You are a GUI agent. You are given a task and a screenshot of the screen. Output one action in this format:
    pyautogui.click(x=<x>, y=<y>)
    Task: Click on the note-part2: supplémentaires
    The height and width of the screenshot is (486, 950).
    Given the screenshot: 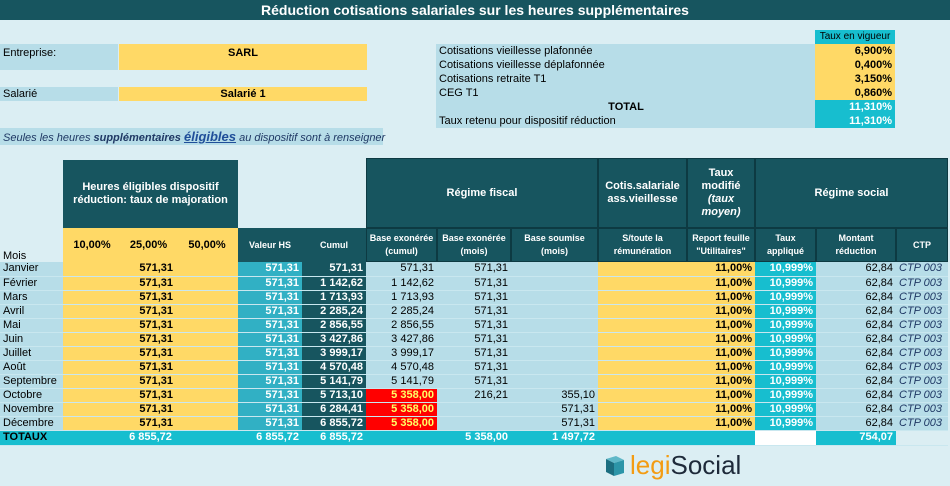 What is the action you would take?
    pyautogui.click(x=137, y=138)
    